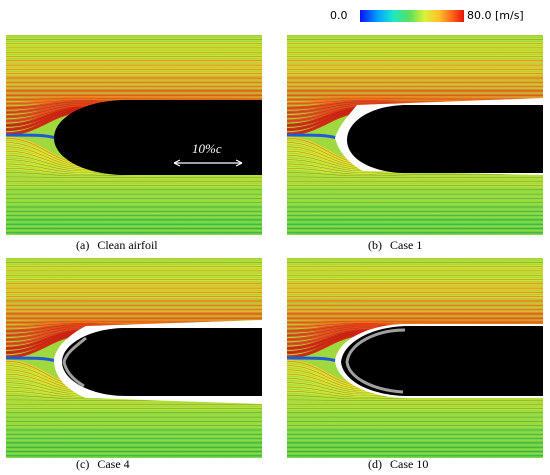  What do you see at coordinates (412, 16) in the screenshot?
I see `colorbar-gradient` at bounding box center [412, 16].